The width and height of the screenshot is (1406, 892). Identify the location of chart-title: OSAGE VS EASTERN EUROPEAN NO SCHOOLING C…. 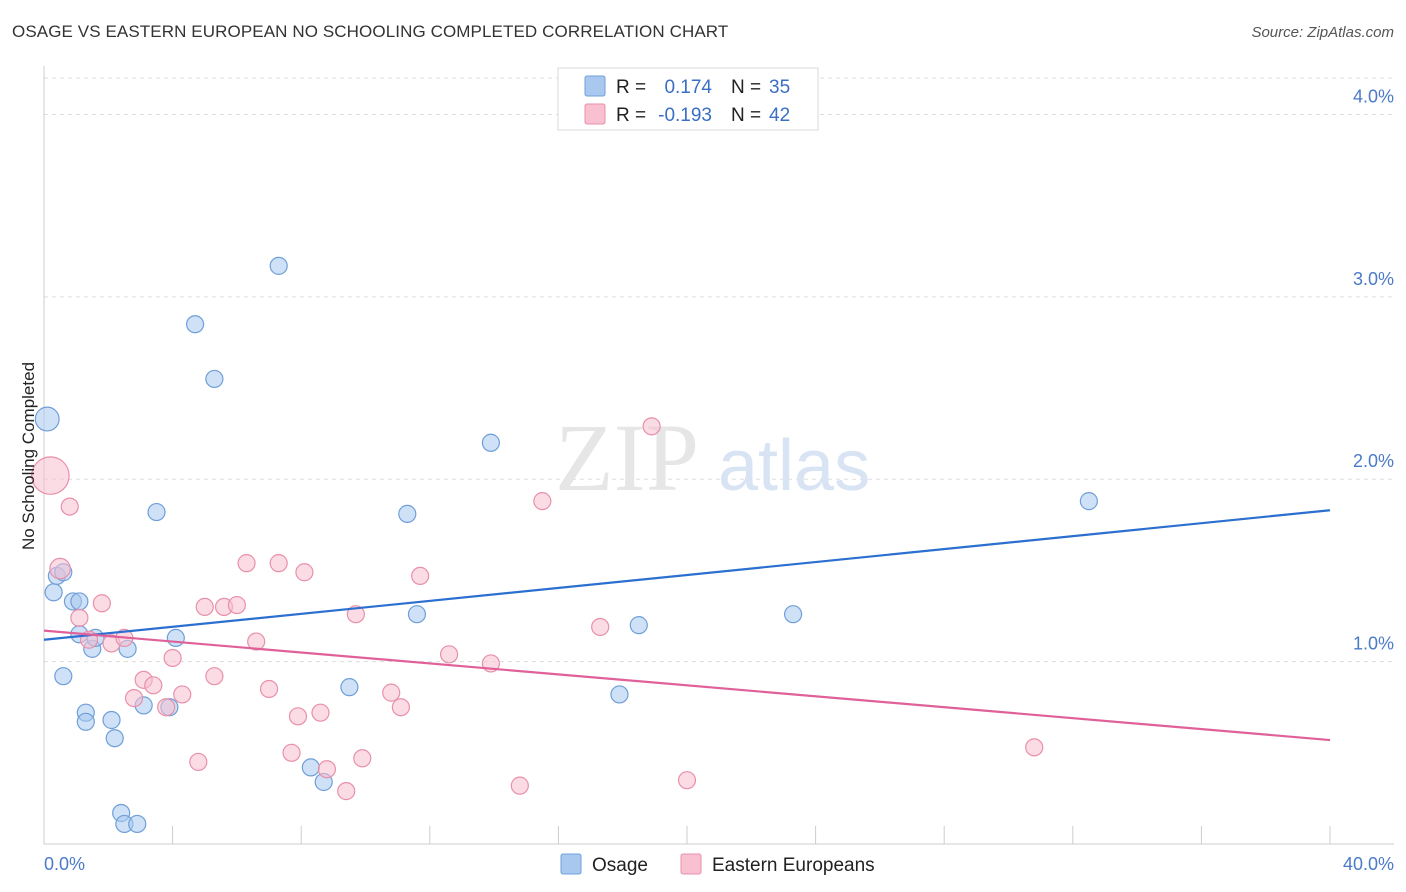
(370, 31).